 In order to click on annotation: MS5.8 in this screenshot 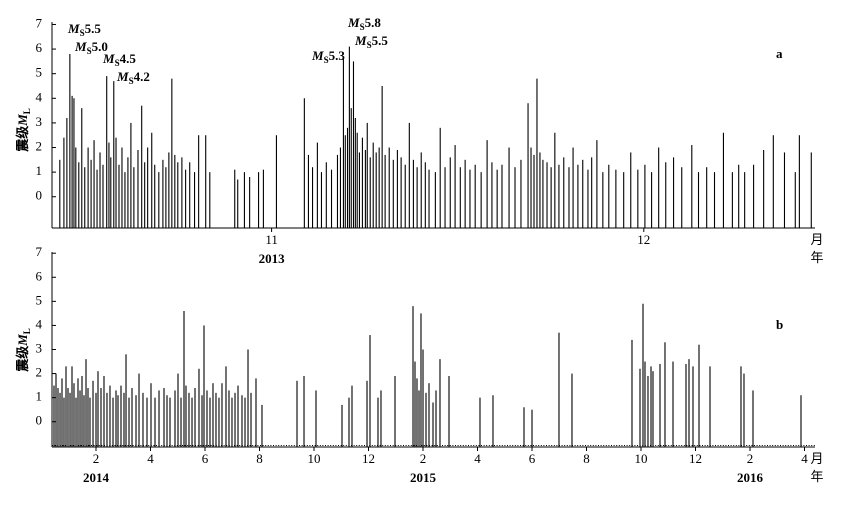, I will do `click(364, 23)`.